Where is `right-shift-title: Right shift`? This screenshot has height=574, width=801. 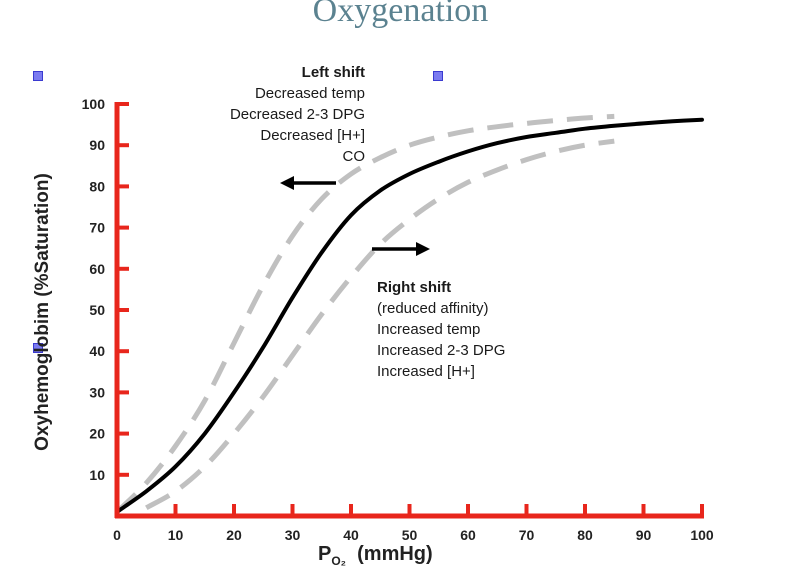 right-shift-title: Right shift is located at coordinates (414, 287).